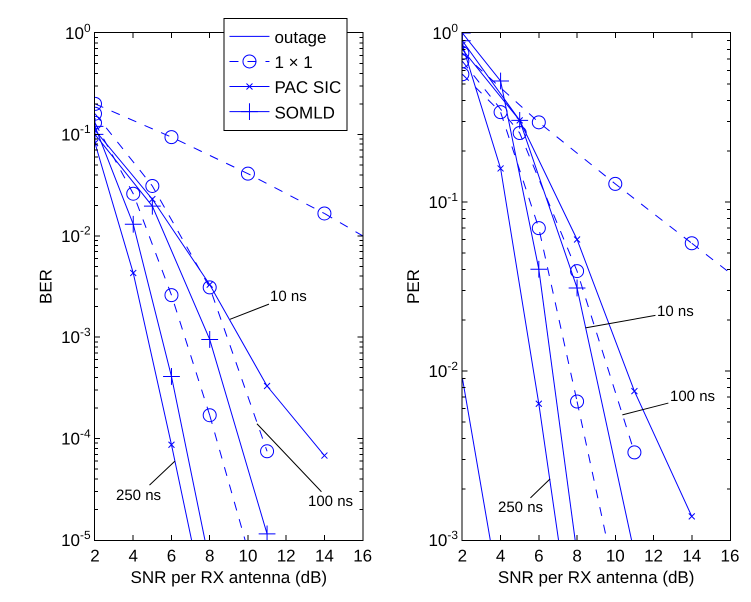 The height and width of the screenshot is (602, 751). What do you see at coordinates (300, 37) in the screenshot?
I see `text: outage` at bounding box center [300, 37].